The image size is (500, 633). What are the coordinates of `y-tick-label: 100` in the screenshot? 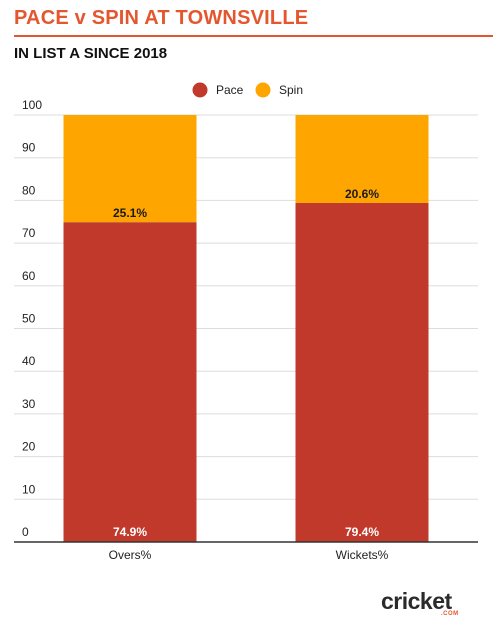 It's located at (32, 105).